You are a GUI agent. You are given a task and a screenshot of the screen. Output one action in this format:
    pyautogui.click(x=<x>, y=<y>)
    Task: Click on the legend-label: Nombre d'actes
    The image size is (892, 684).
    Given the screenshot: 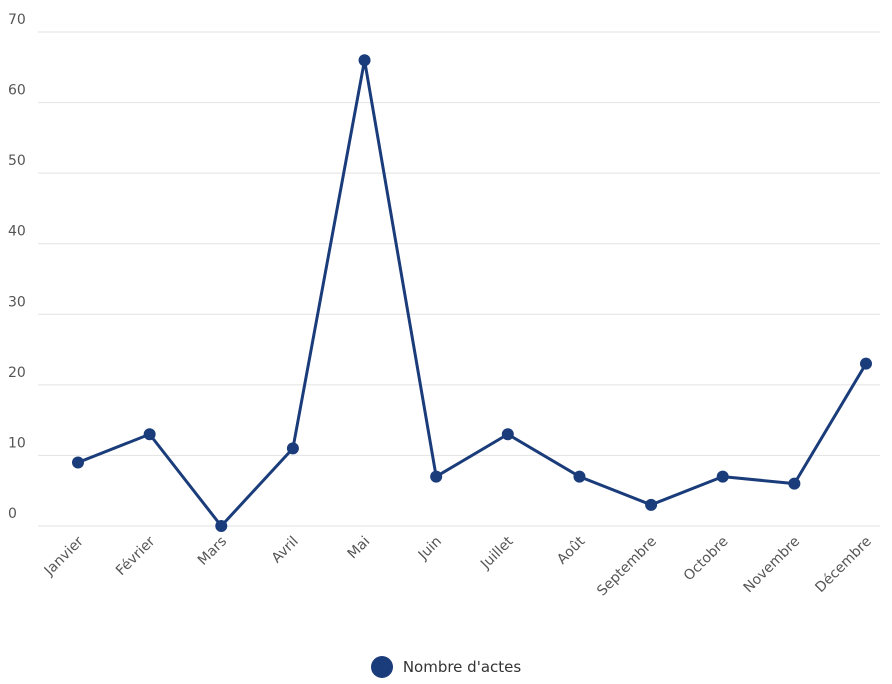 What is the action you would take?
    pyautogui.click(x=462, y=667)
    